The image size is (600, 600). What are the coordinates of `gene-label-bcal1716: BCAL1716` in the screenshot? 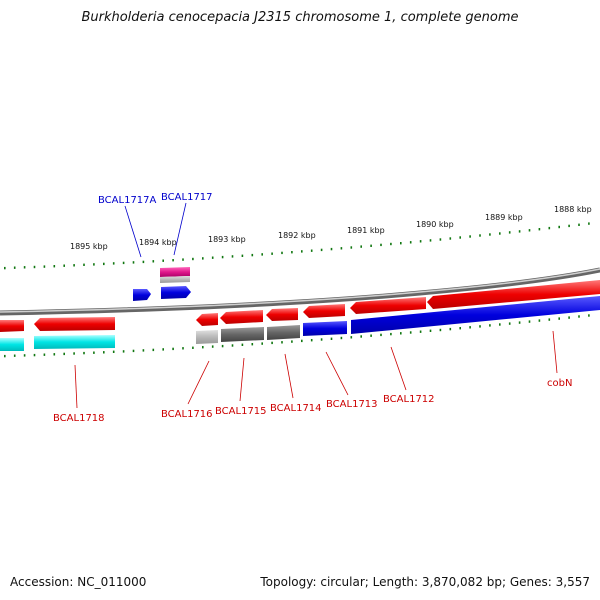 It's located at (187, 414).